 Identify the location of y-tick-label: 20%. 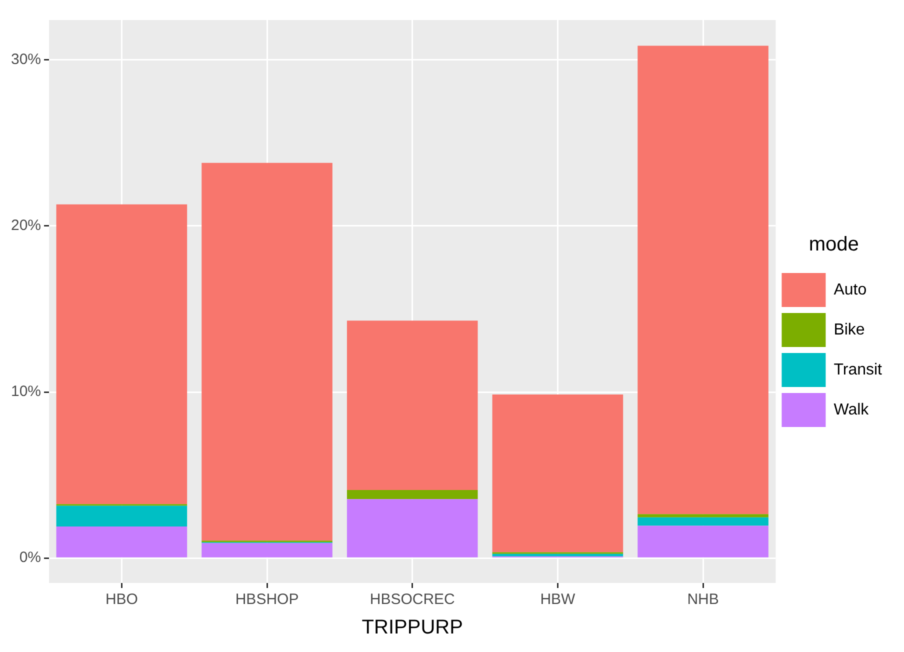
(26, 225).